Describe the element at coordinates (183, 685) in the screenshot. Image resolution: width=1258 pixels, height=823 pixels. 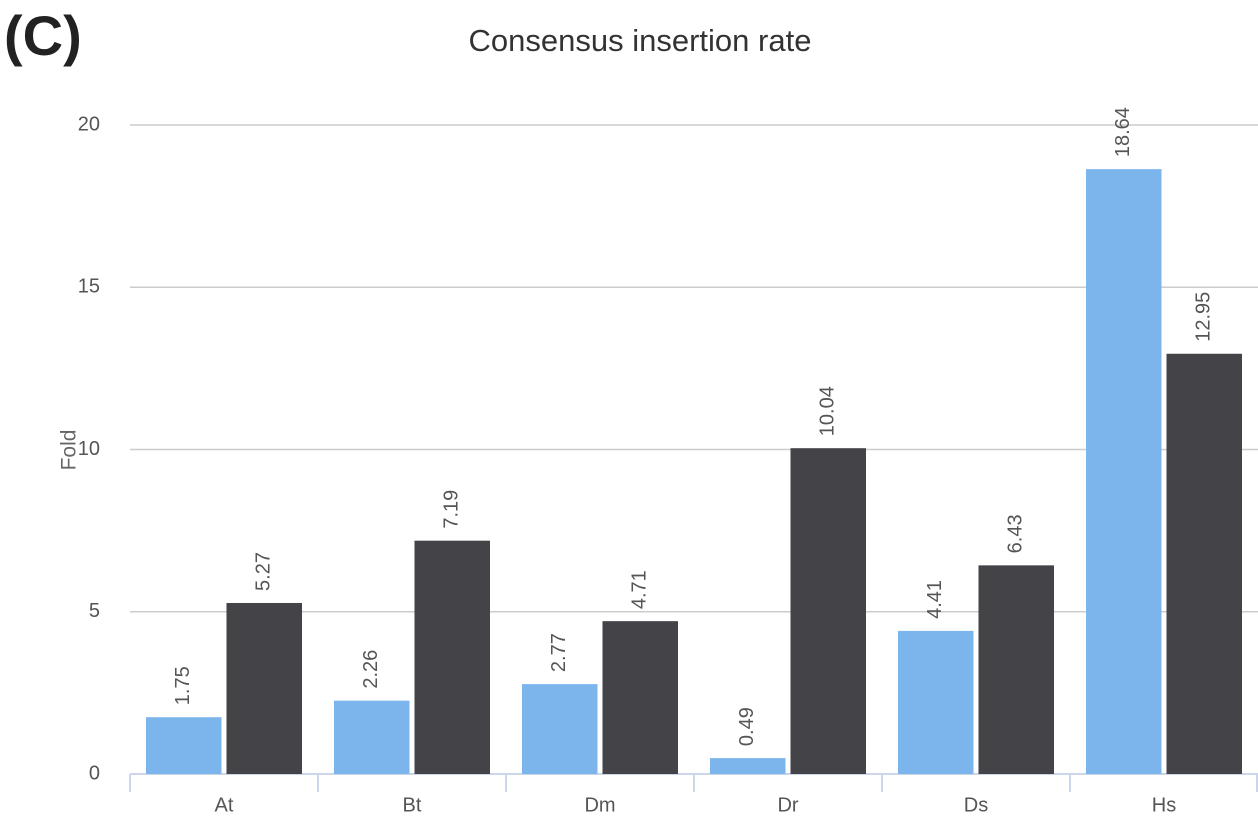
I see `value-label: 1.75` at that location.